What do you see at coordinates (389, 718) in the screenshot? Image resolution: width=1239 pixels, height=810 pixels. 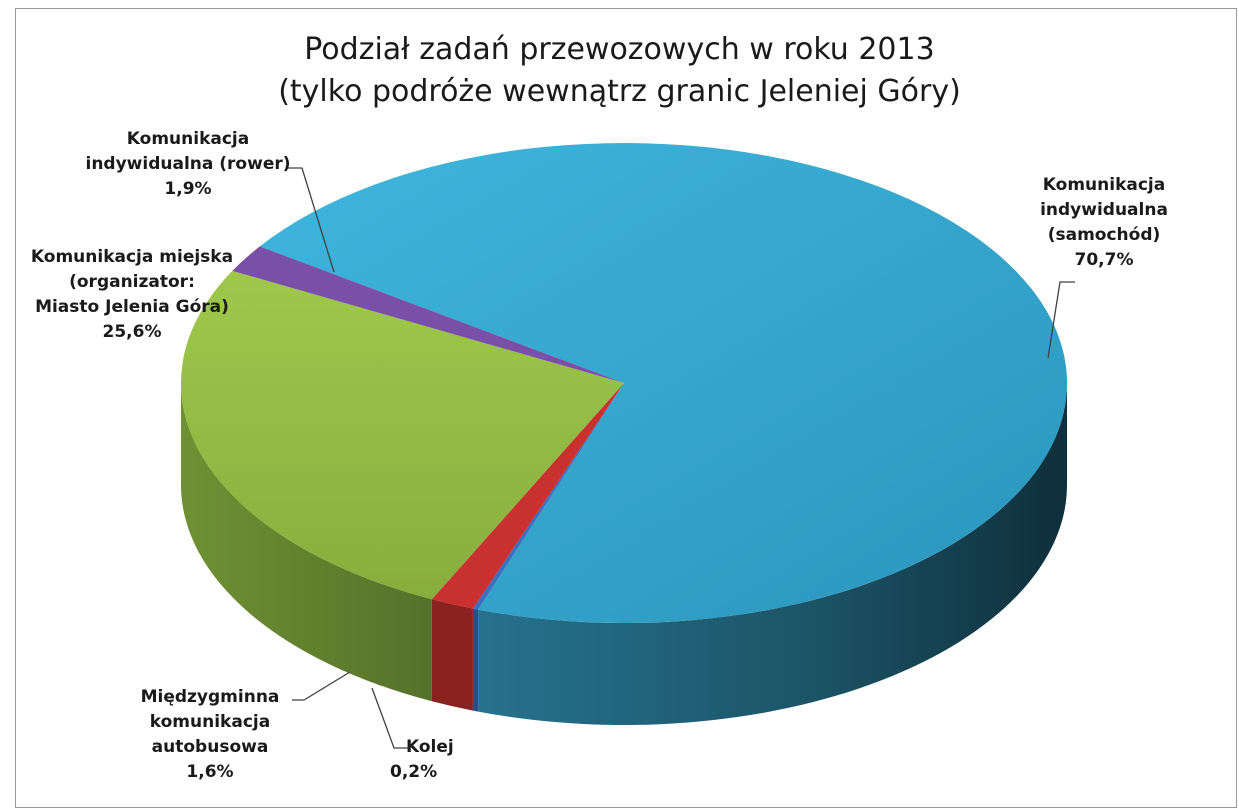 I see `leader-kolej` at bounding box center [389, 718].